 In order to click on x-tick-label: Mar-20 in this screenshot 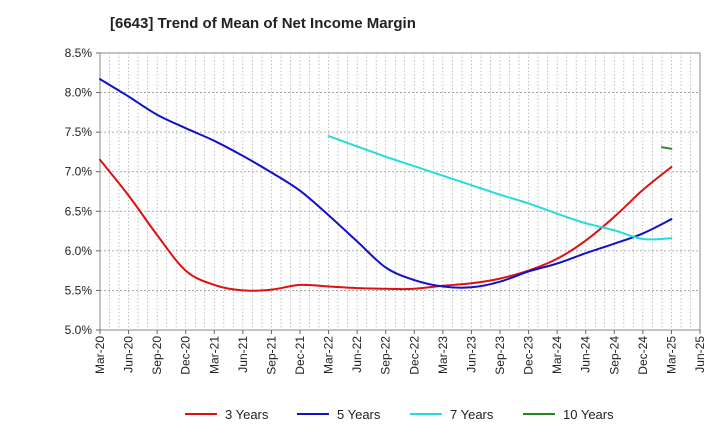, I will do `click(100, 355)`.